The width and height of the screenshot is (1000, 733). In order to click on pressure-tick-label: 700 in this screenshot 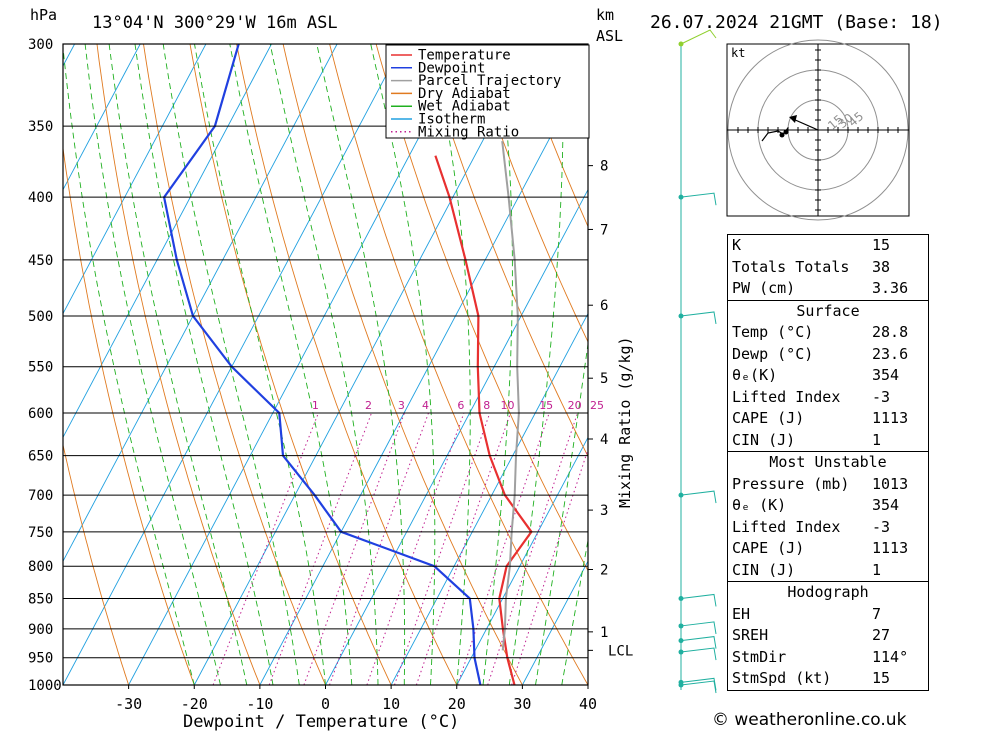, I will do `click(40, 496)`.